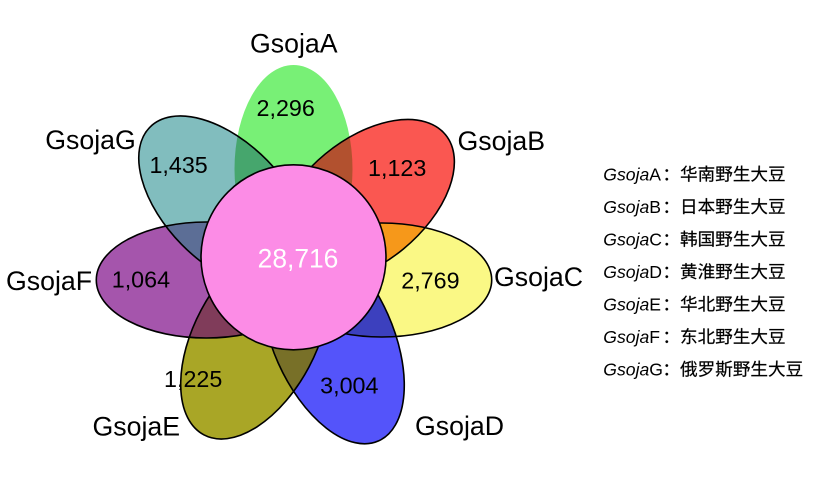  What do you see at coordinates (430, 280) in the screenshot?
I see `svg-text: 2,769` at bounding box center [430, 280].